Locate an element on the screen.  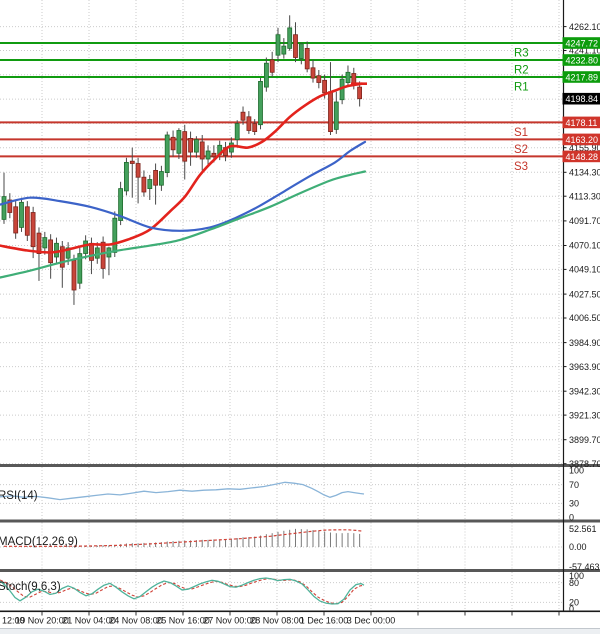
price-axis-label: 4241.10 is located at coordinates (584, 51).